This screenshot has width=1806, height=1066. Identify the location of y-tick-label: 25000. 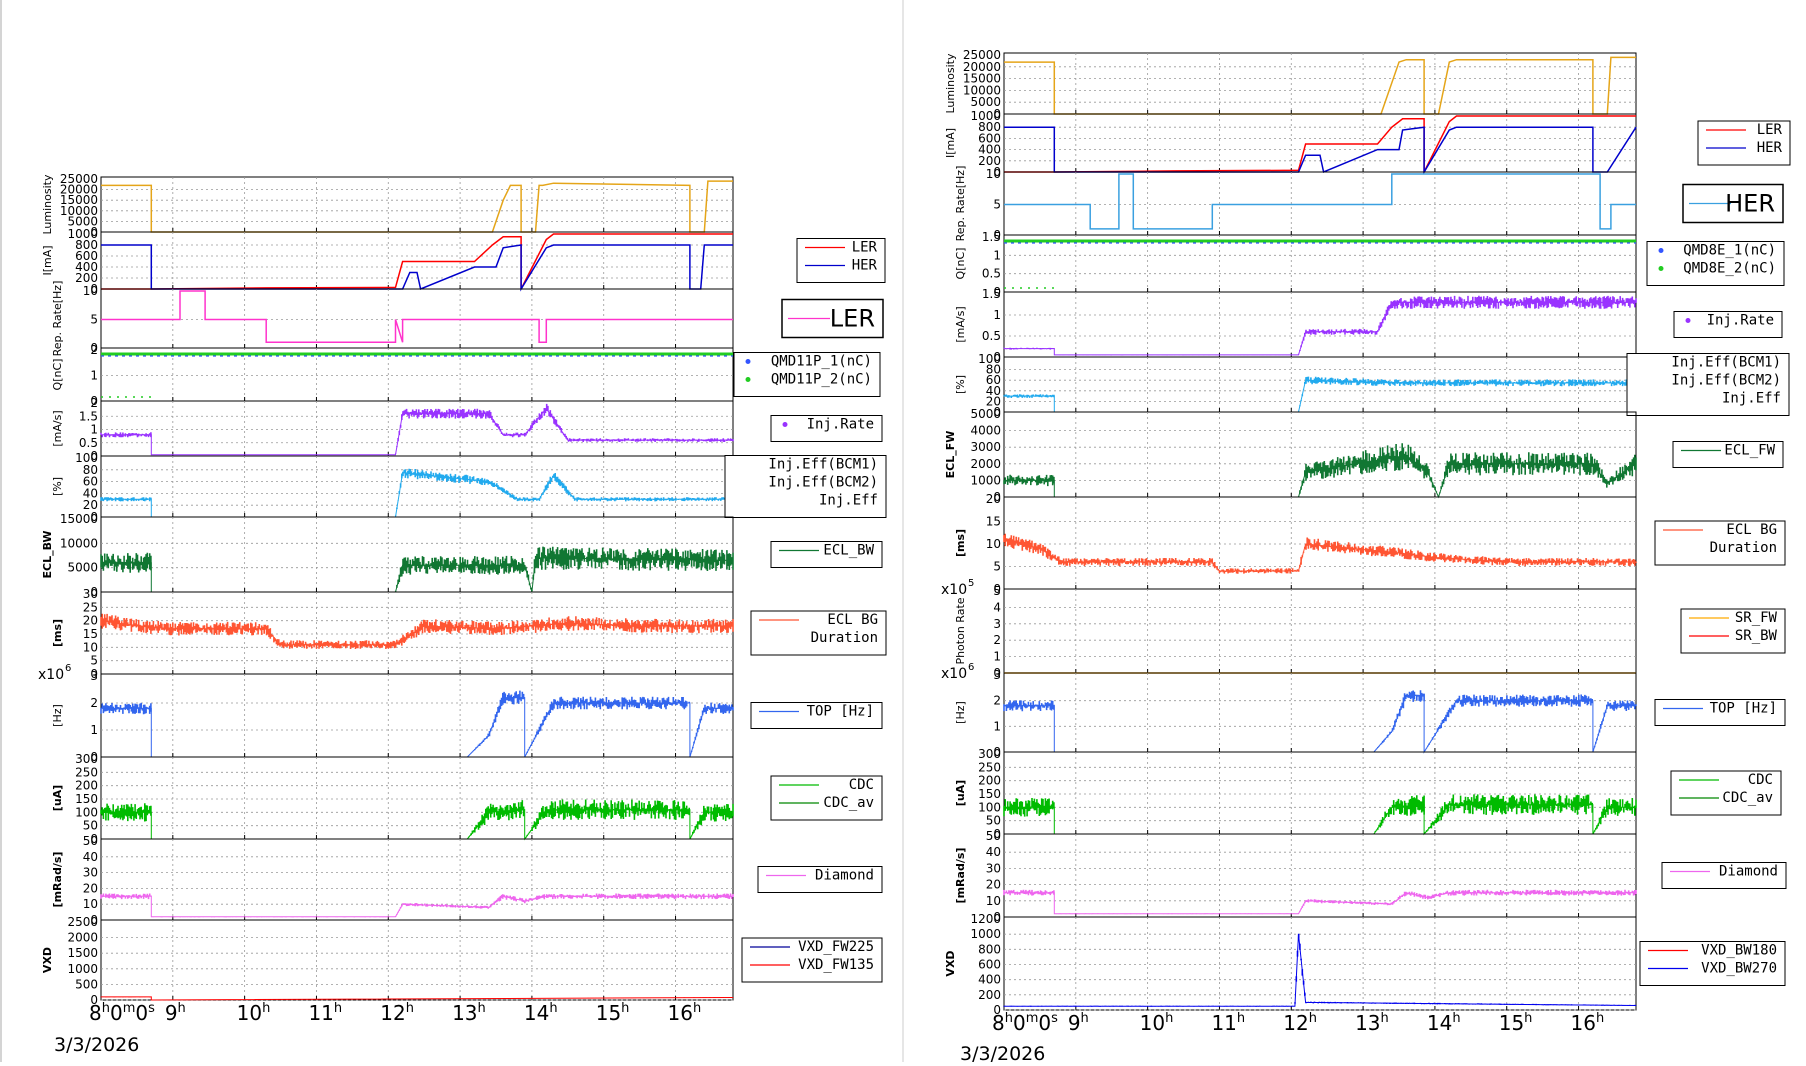
(79, 179).